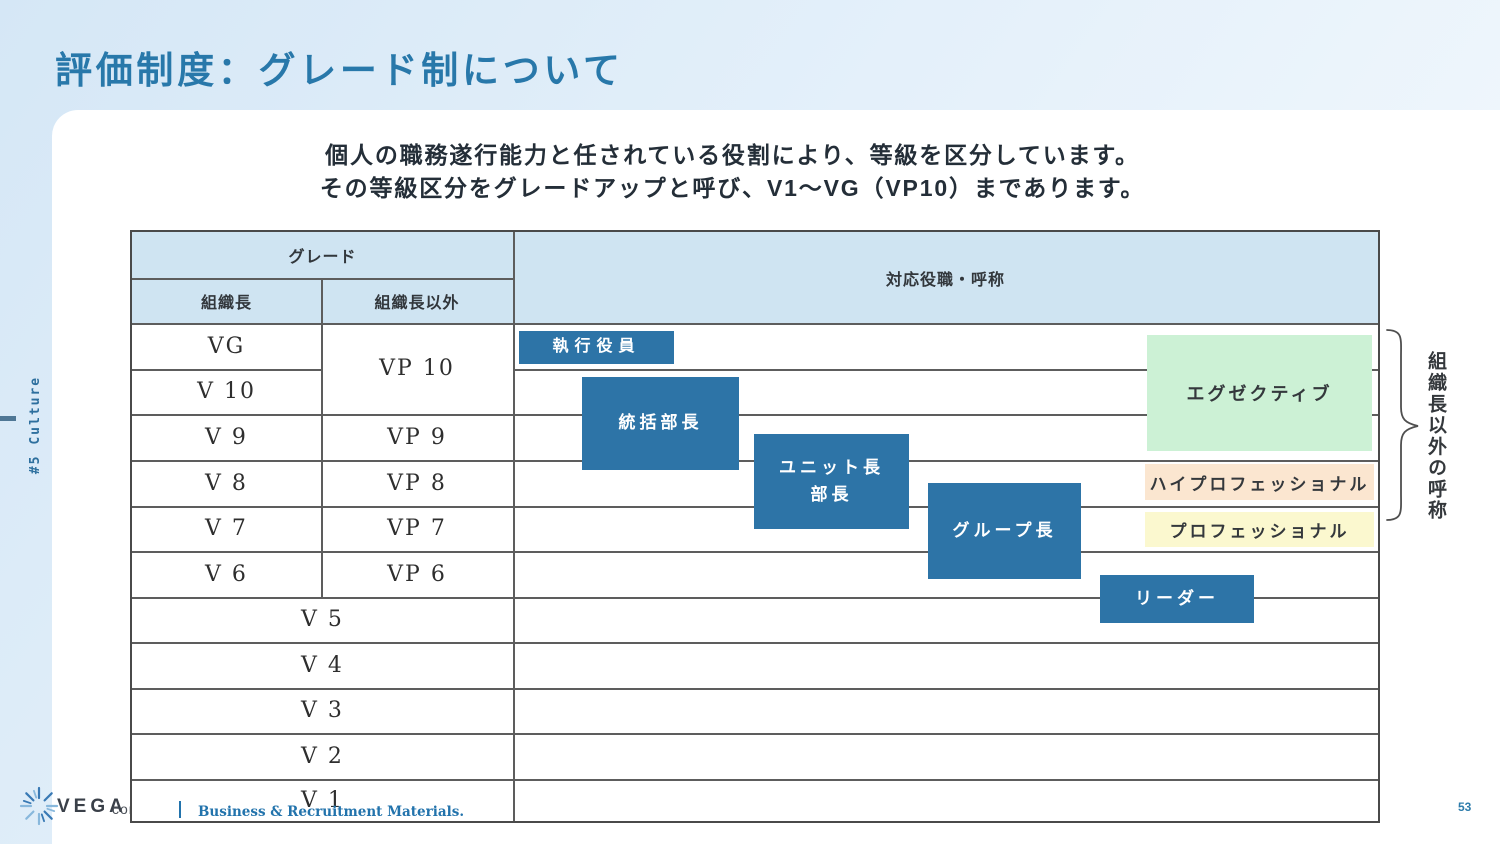 This screenshot has width=1500, height=844. I want to click on col-header-roles: 対応役職・呼称, so click(945, 277).